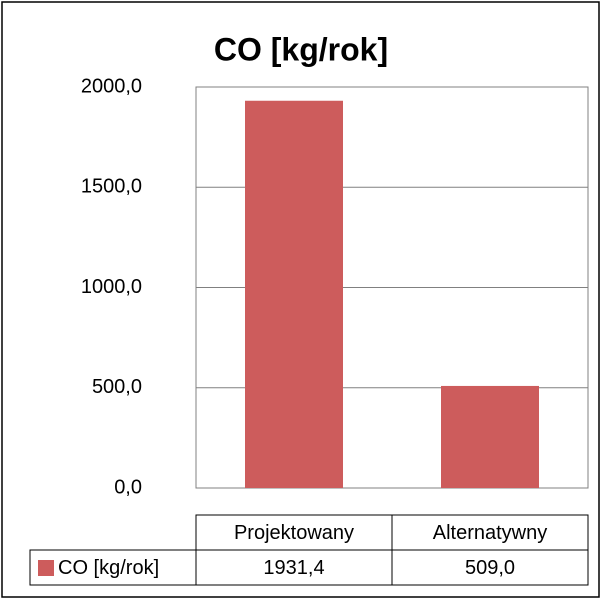 The width and height of the screenshot is (602, 600). What do you see at coordinates (117, 387) in the screenshot?
I see `y-tick-label: 500,0` at bounding box center [117, 387].